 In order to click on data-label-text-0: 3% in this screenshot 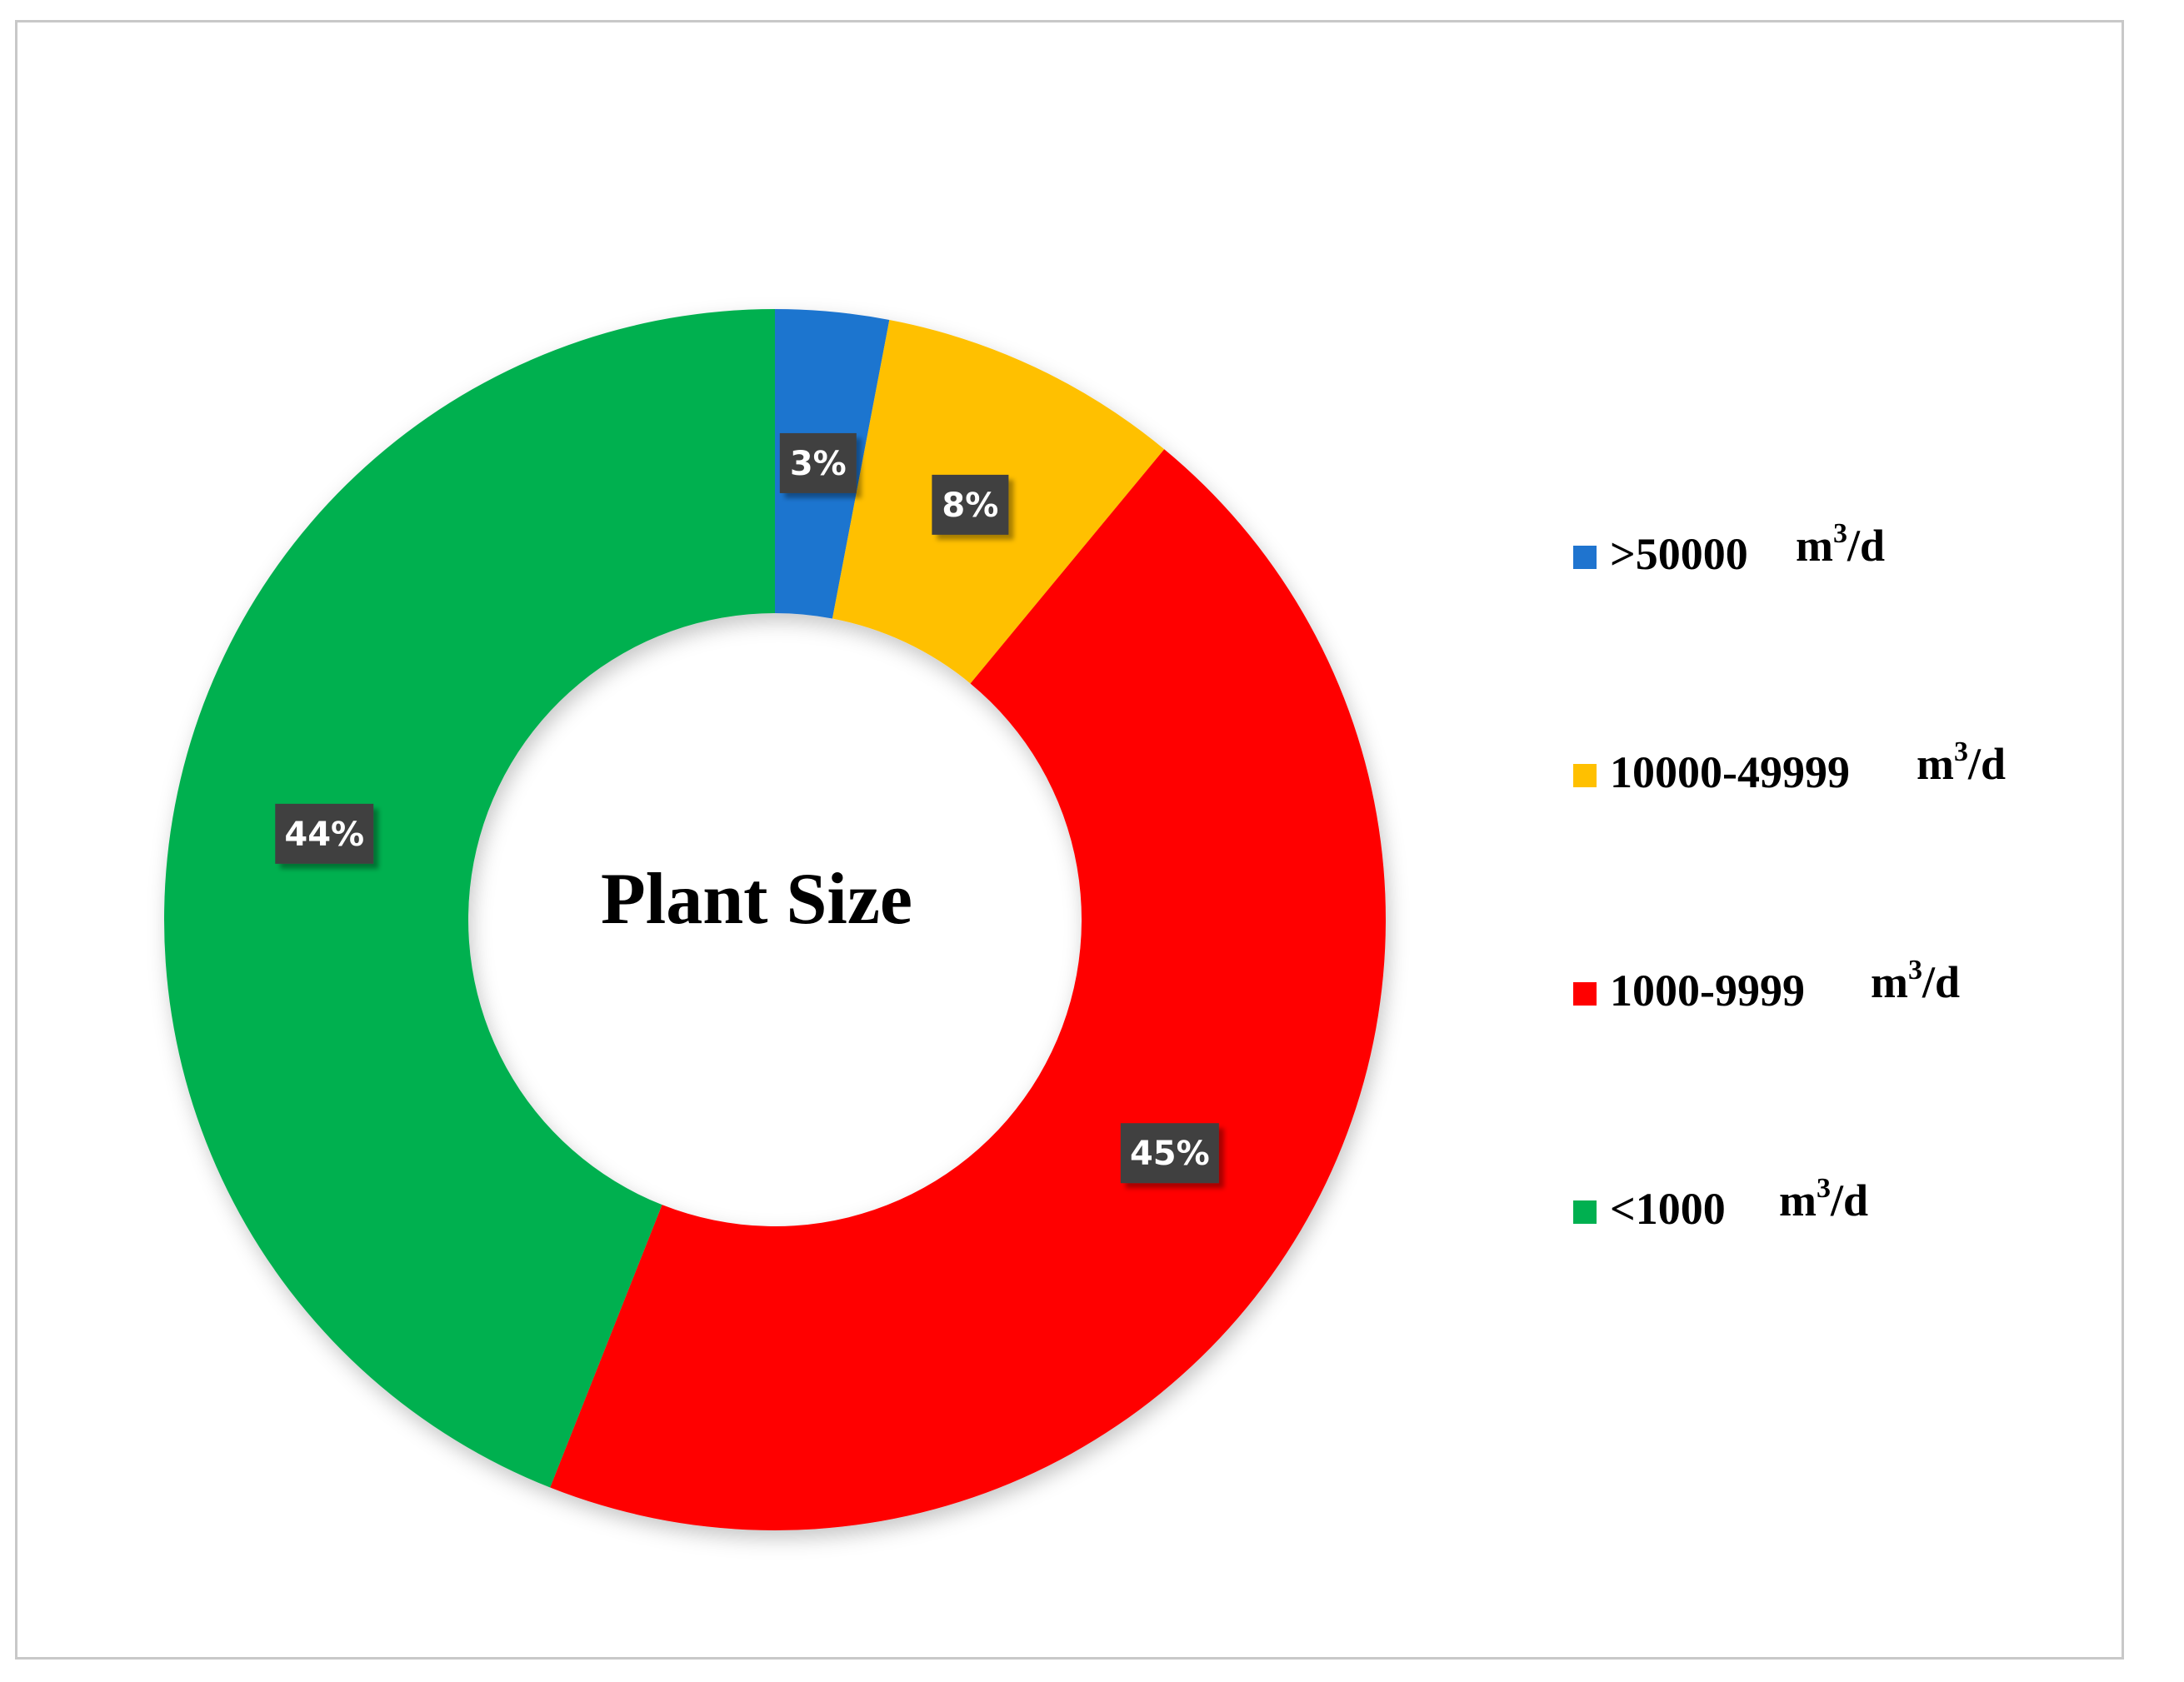, I will do `click(818, 464)`.